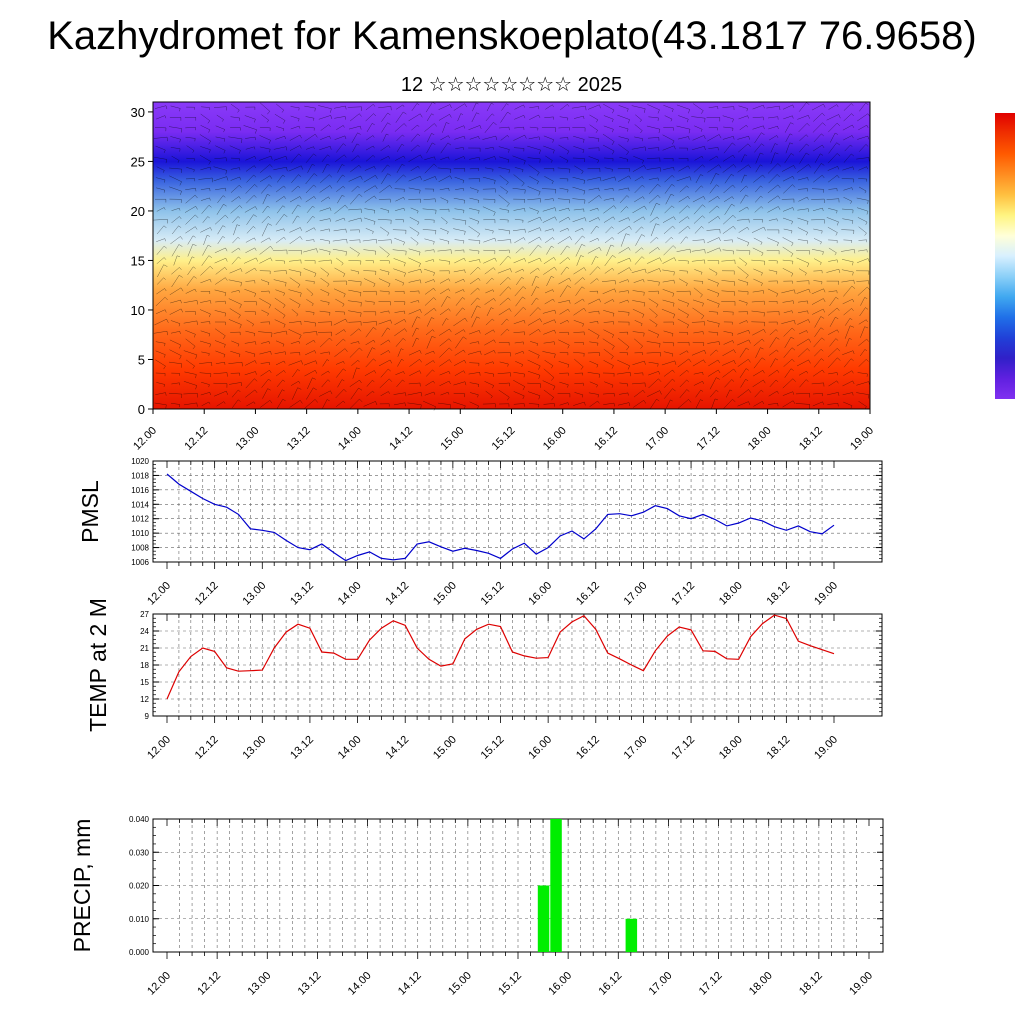 This screenshot has height=1024, width=1024. What do you see at coordinates (711, 984) in the screenshot?
I see `precip-xtick-label: 17.12` at bounding box center [711, 984].